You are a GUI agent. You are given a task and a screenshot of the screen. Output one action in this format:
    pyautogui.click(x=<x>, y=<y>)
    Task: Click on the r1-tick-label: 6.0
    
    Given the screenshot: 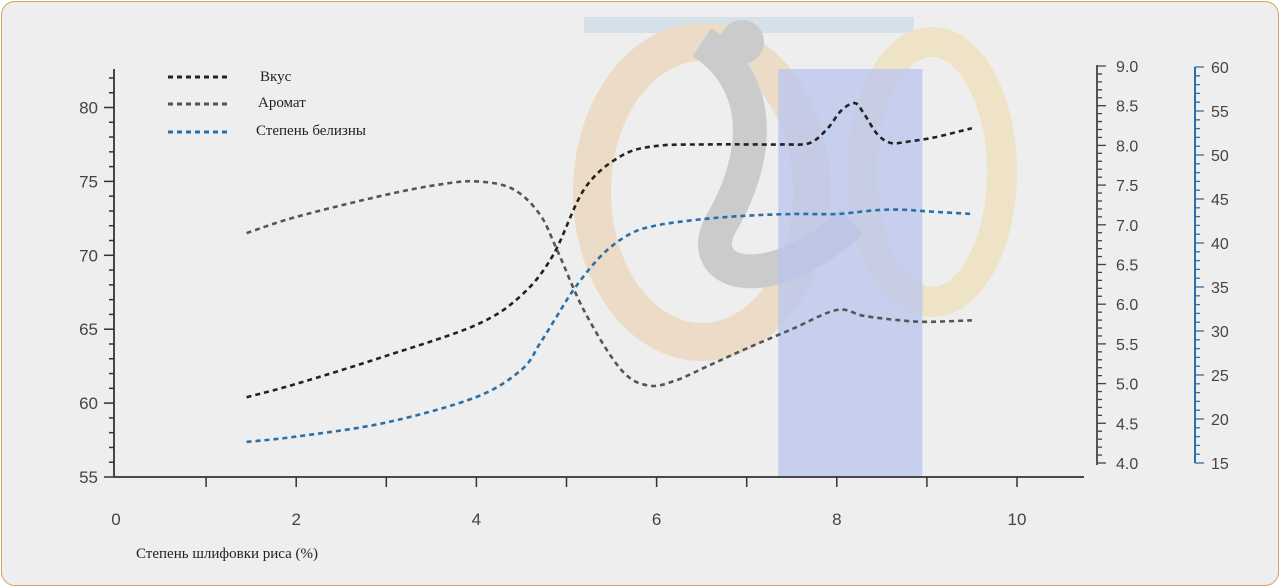 What is the action you would take?
    pyautogui.click(x=1127, y=305)
    